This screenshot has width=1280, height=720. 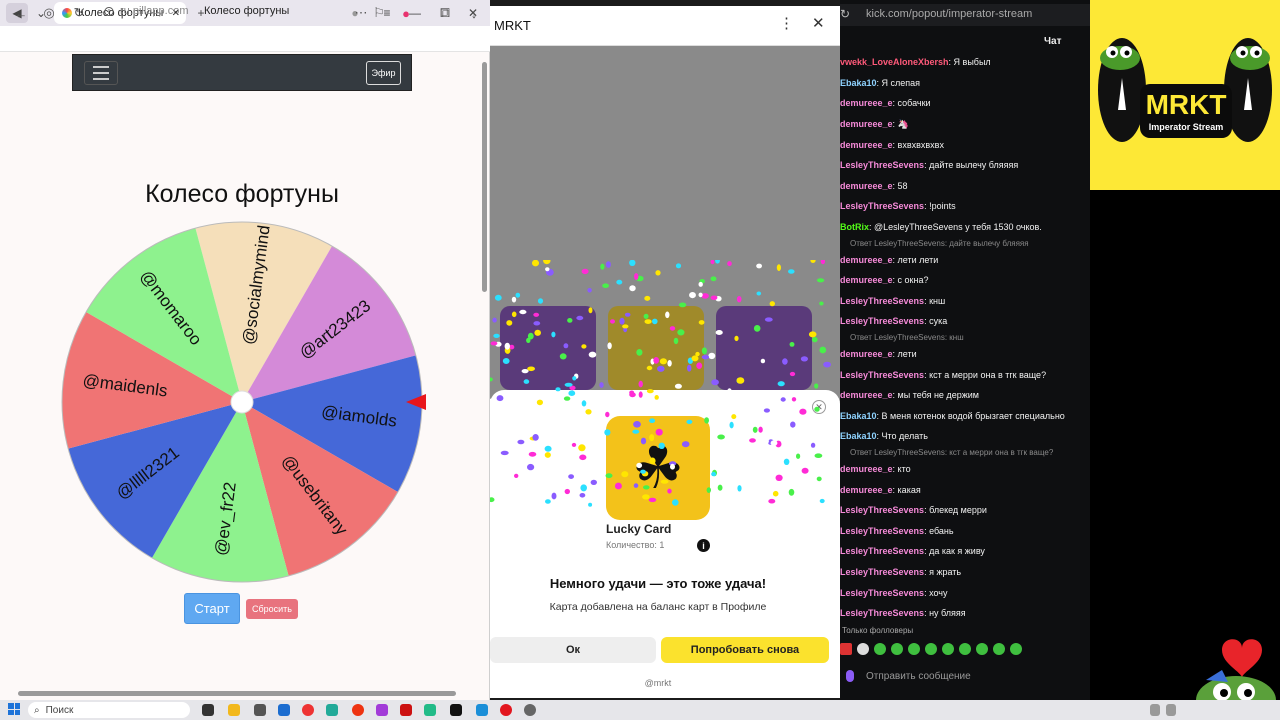 What do you see at coordinates (949, 14) in the screenshot?
I see `kick-url-field: kick.com/popout/imperator-stream` at bounding box center [949, 14].